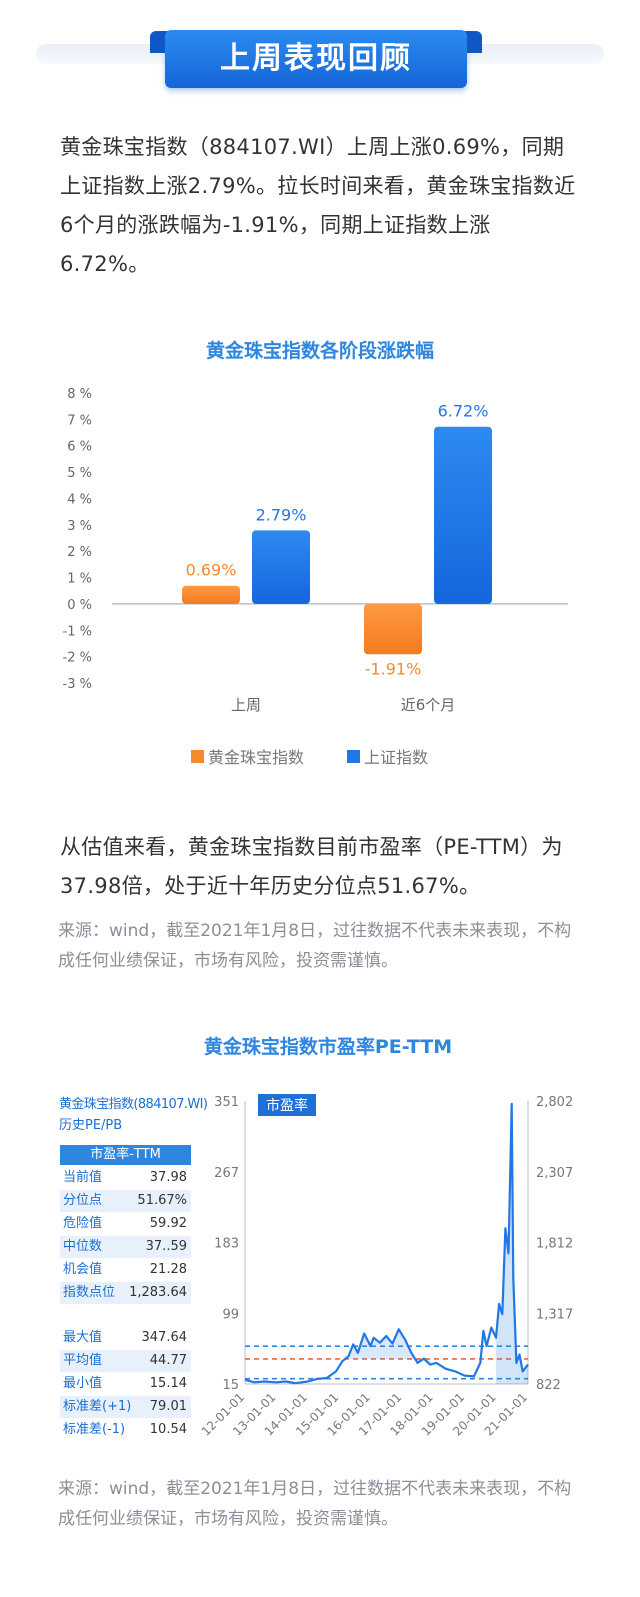  What do you see at coordinates (79, 447) in the screenshot?
I see `bar-y-tick-label: 6 %` at bounding box center [79, 447].